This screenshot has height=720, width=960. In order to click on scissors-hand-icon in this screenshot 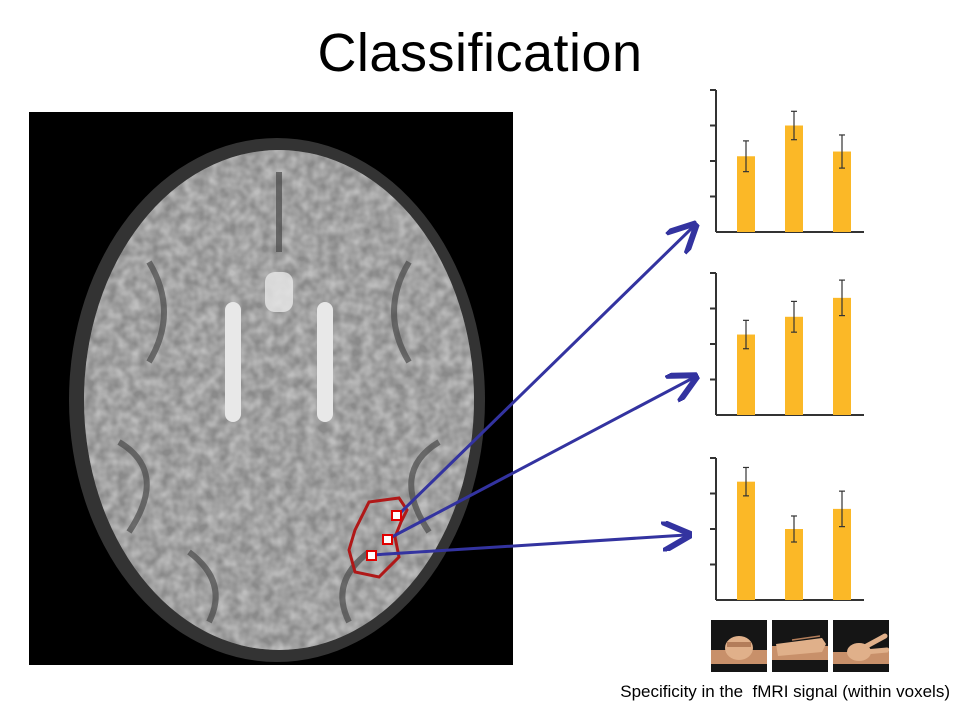, I will do `click(861, 646)`.